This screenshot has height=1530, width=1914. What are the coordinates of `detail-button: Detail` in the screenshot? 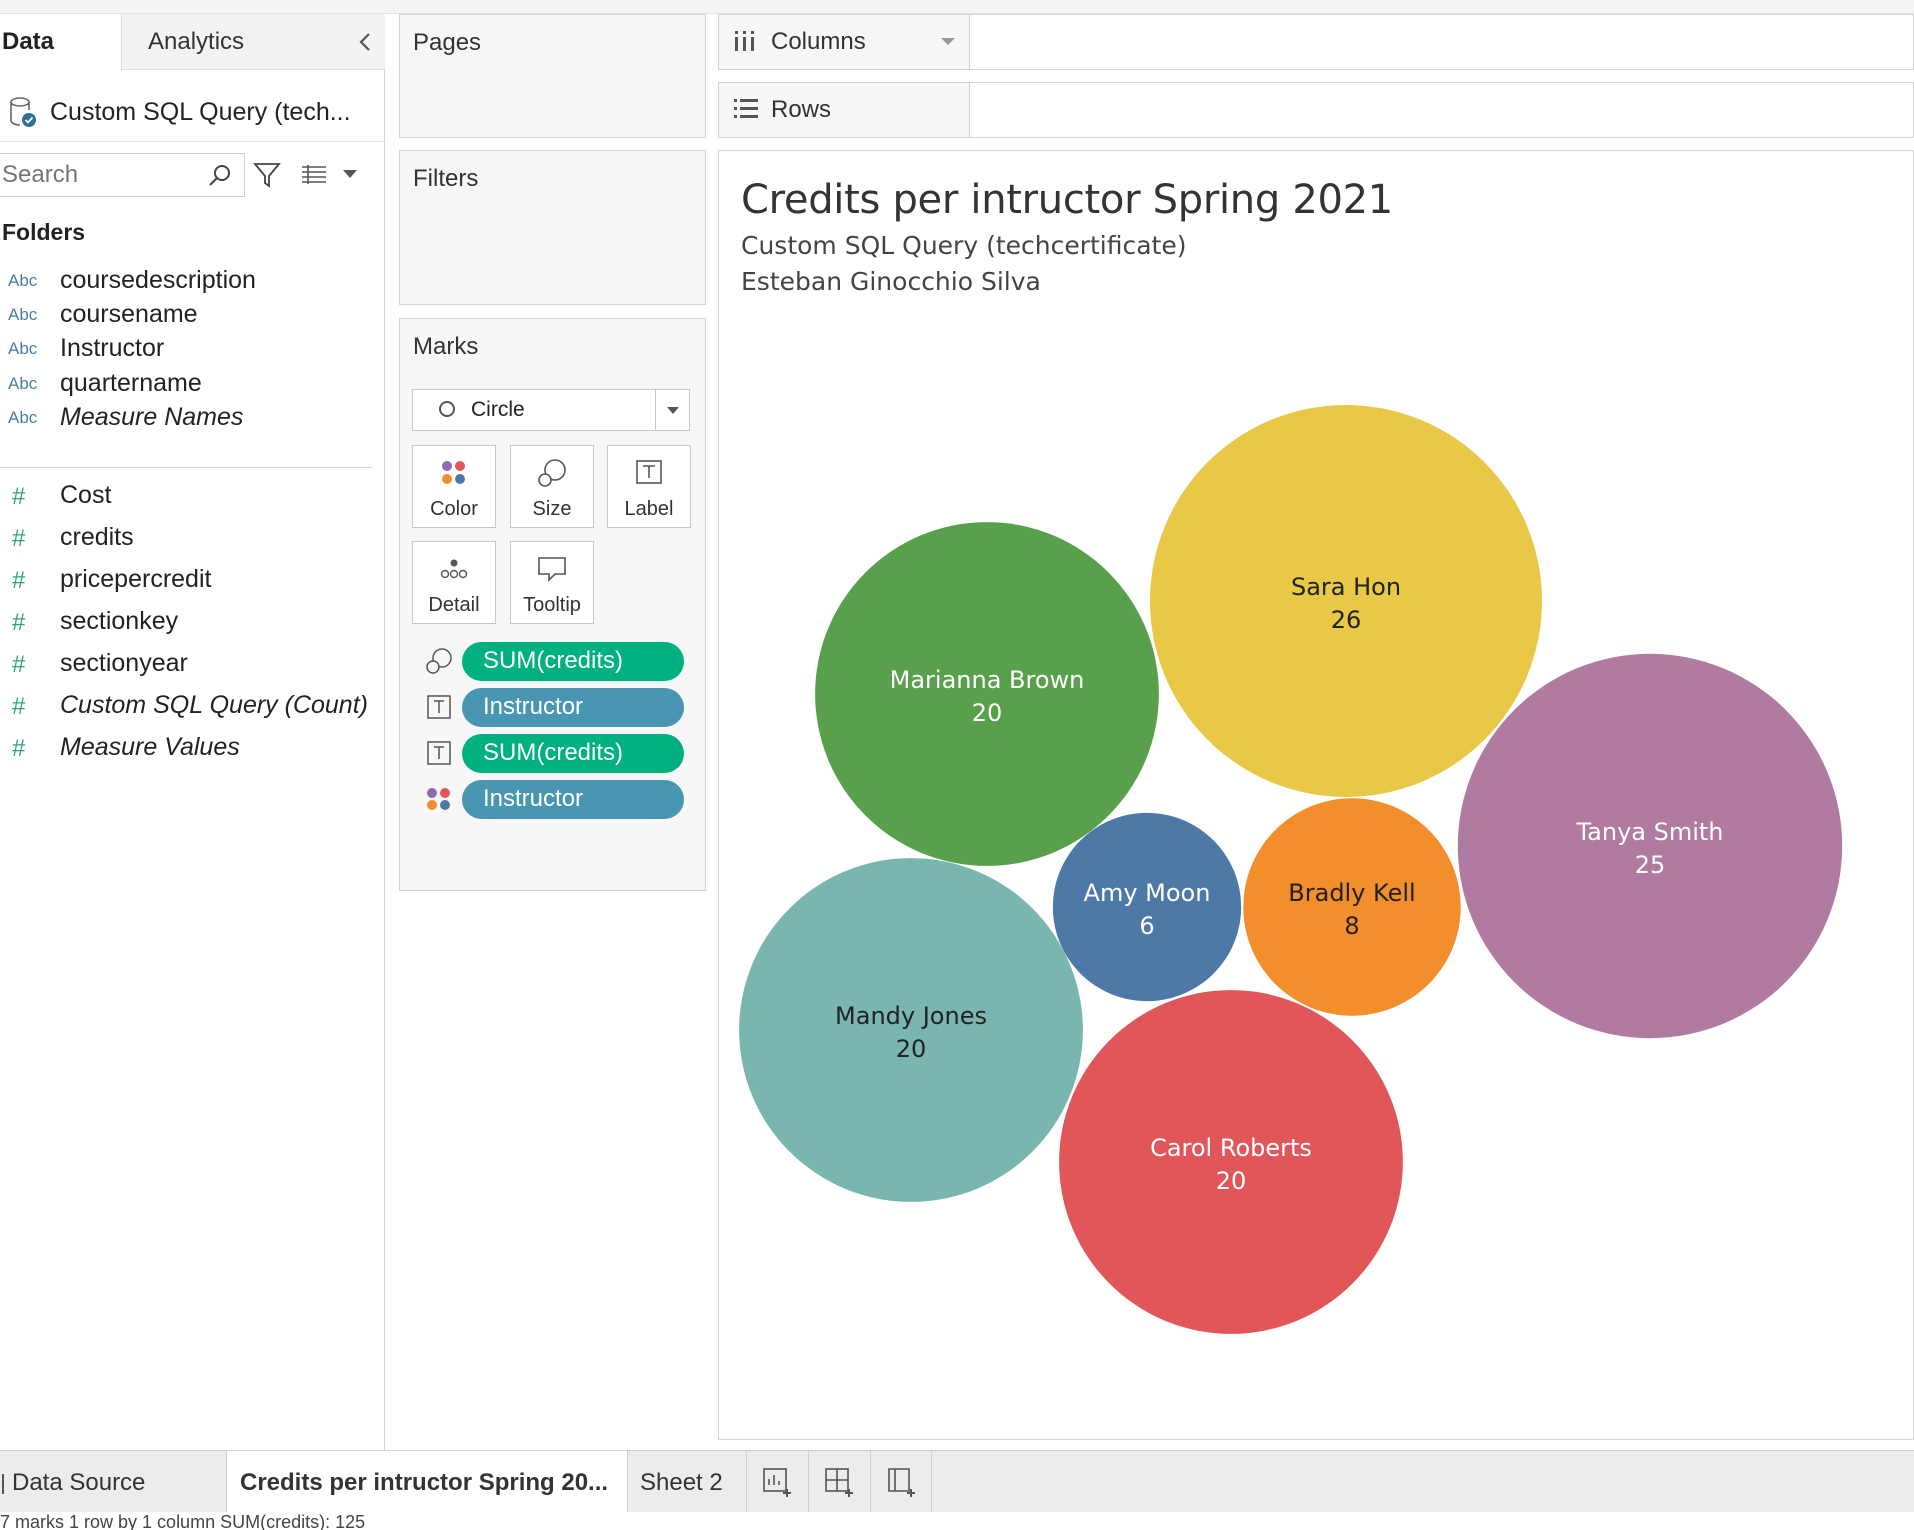 It's located at (454, 582).